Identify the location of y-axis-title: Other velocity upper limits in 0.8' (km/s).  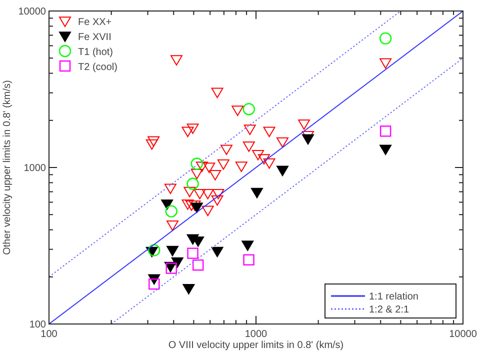
(7, 167).